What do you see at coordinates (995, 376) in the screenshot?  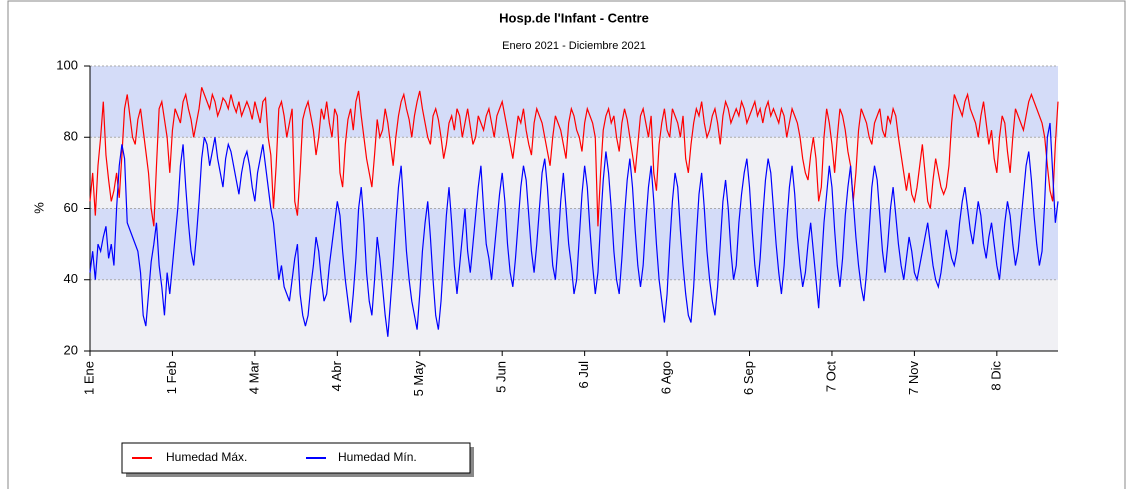 I see `x-tick-label: 8 Dic` at bounding box center [995, 376].